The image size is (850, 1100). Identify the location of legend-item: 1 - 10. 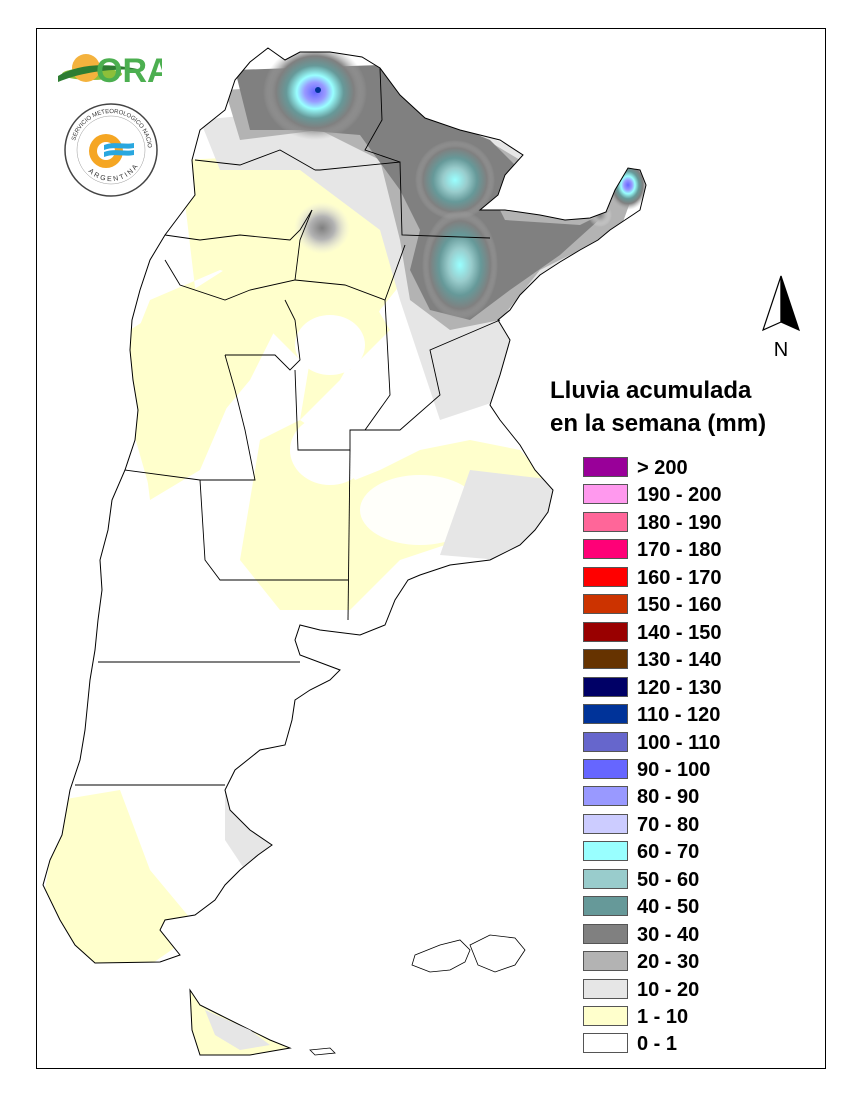
(683, 1017).